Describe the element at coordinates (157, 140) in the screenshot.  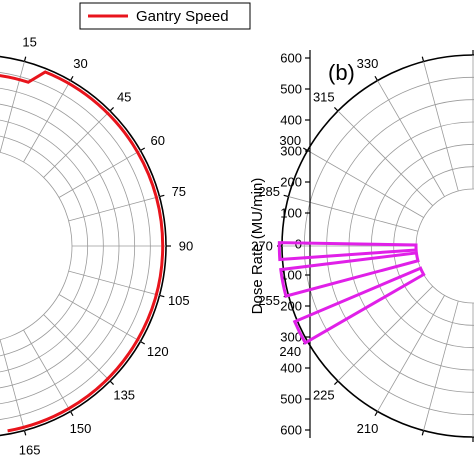
I see `plot-a-grid-angle-label: 60` at that location.